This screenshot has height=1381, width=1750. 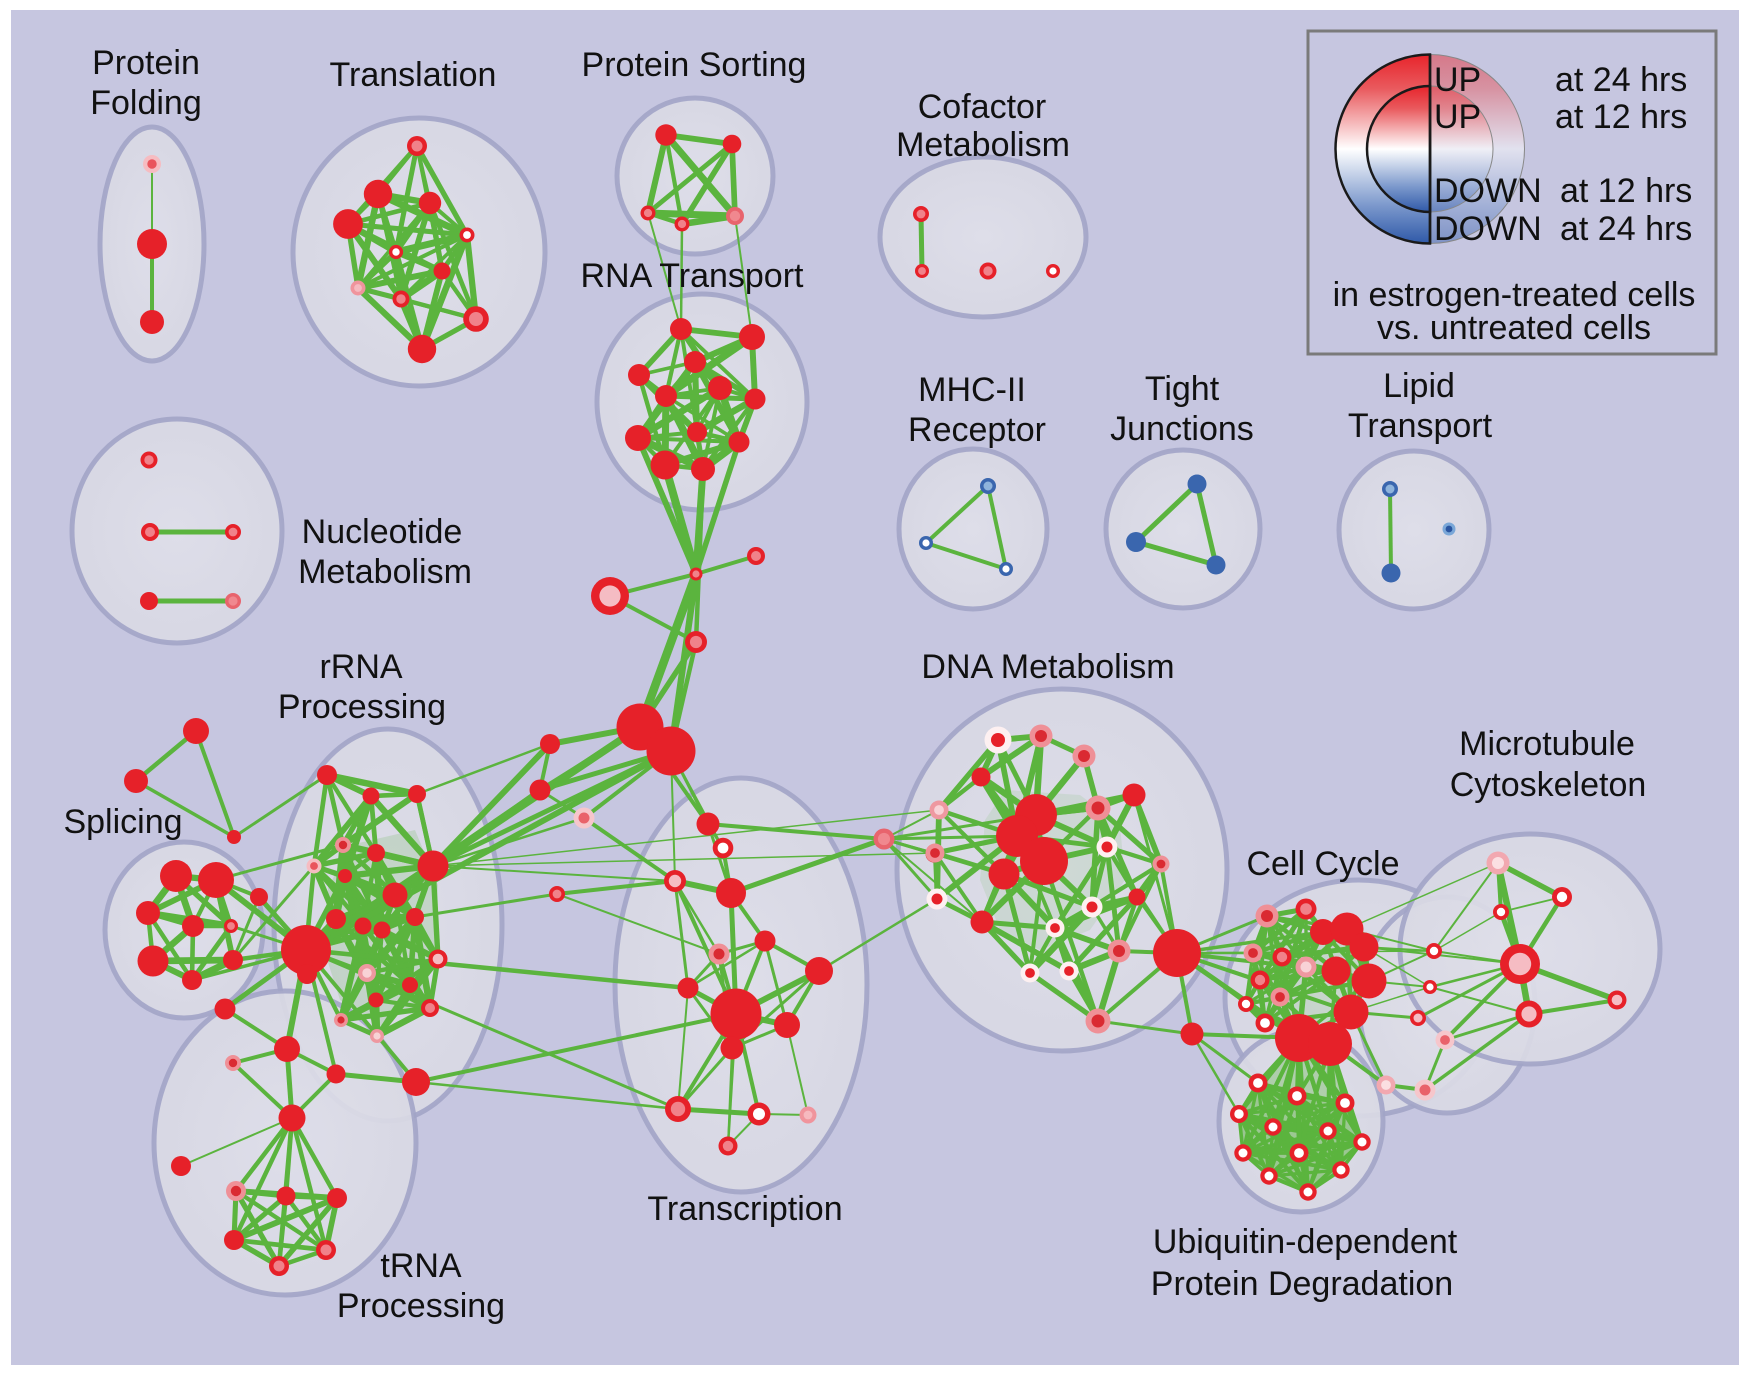 I want to click on svg-text: Protein, so click(x=146, y=63).